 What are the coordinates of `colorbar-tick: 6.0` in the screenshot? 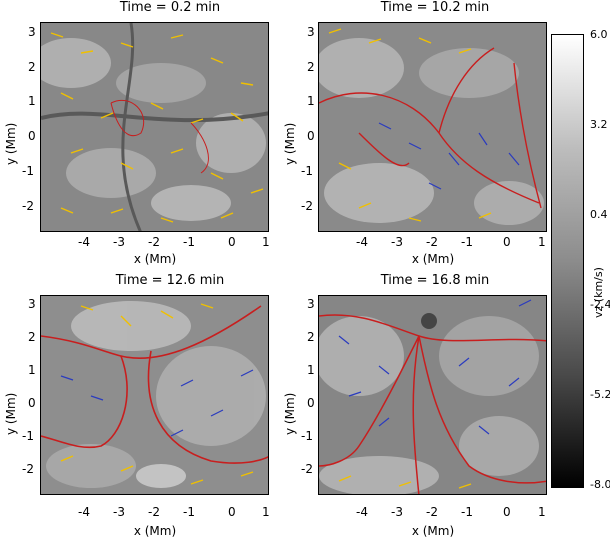 It's located at (599, 34).